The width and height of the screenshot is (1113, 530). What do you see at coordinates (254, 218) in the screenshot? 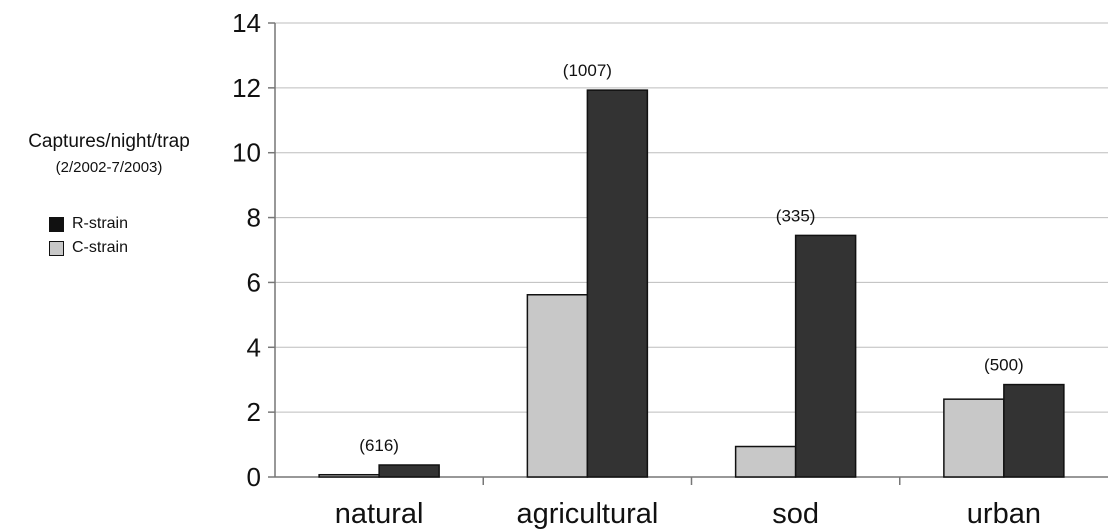
I see `y-tick-label: 8` at bounding box center [254, 218].